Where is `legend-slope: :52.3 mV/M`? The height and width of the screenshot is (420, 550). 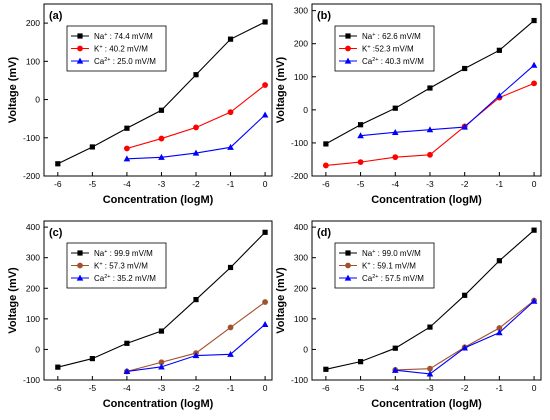 legend-slope: :52.3 mV/M is located at coordinates (392, 49).